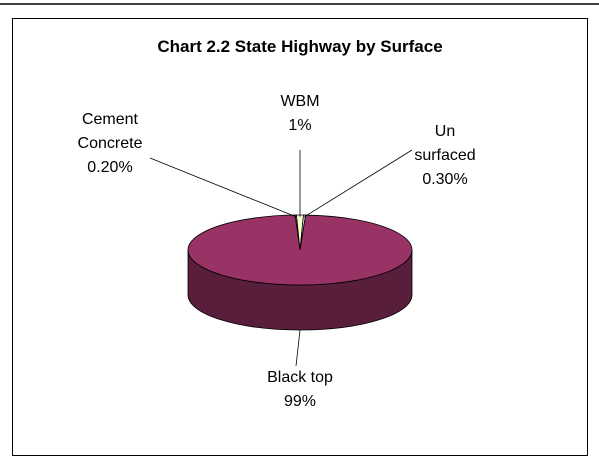 This screenshot has height=466, width=599. I want to click on label-category: Cement Concrete, so click(110, 131).